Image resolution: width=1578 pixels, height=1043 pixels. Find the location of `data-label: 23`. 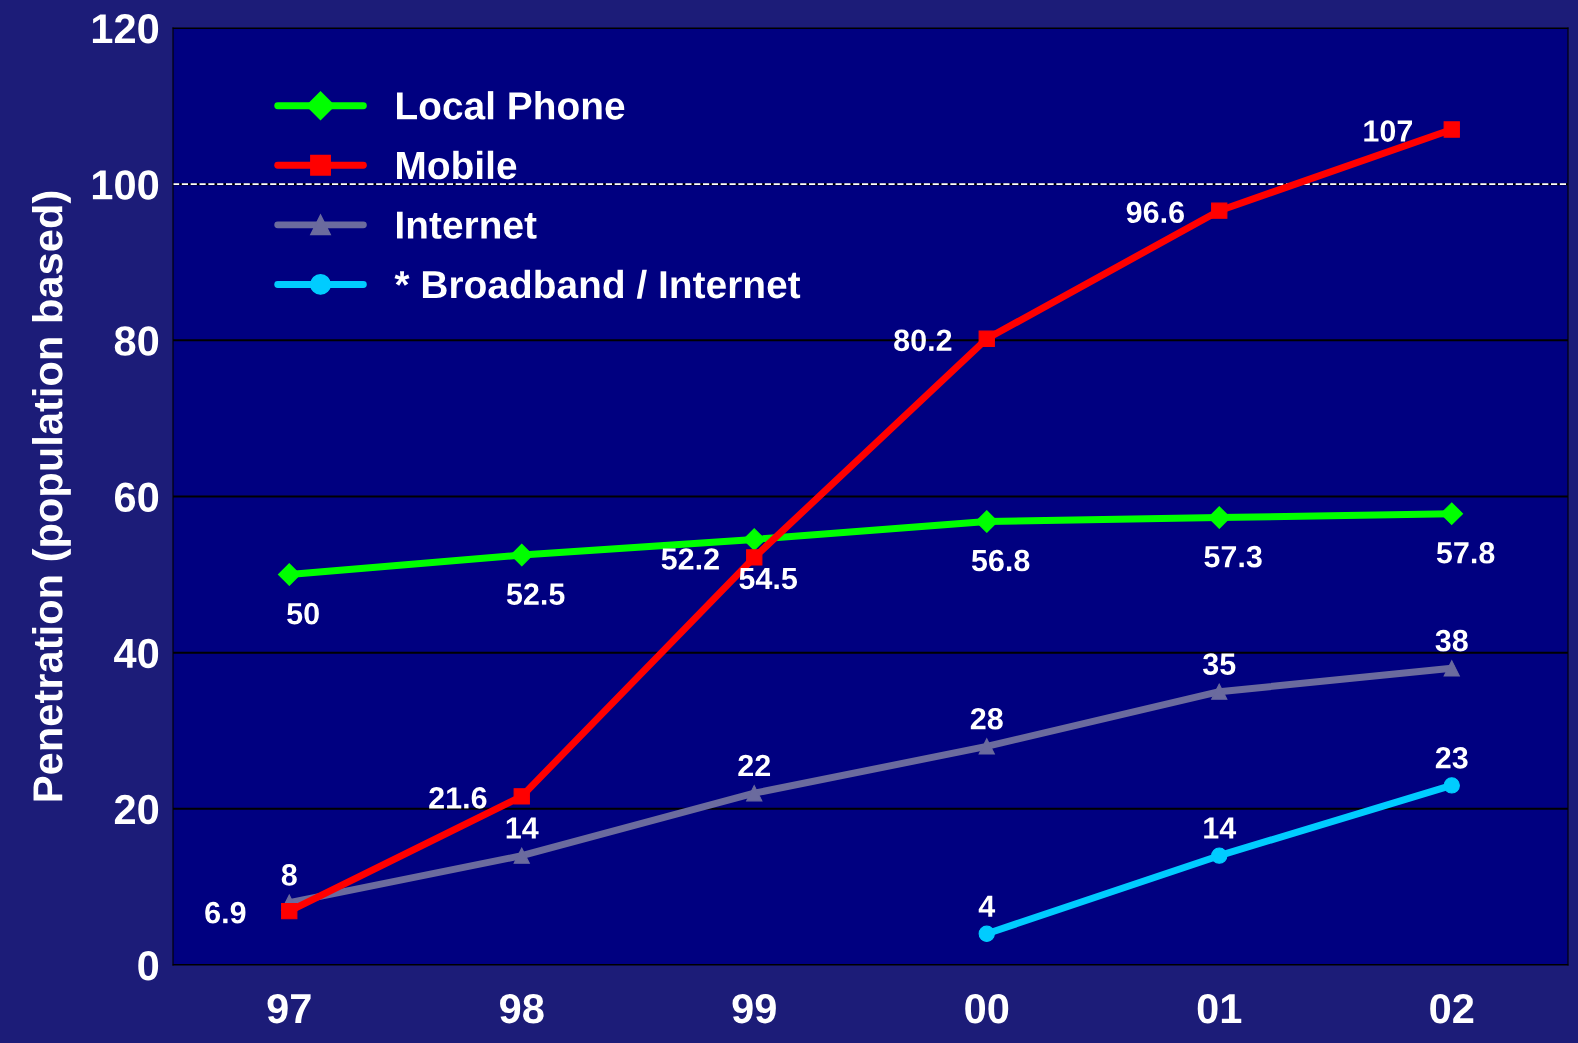

data-label: 23 is located at coordinates (1451, 757).